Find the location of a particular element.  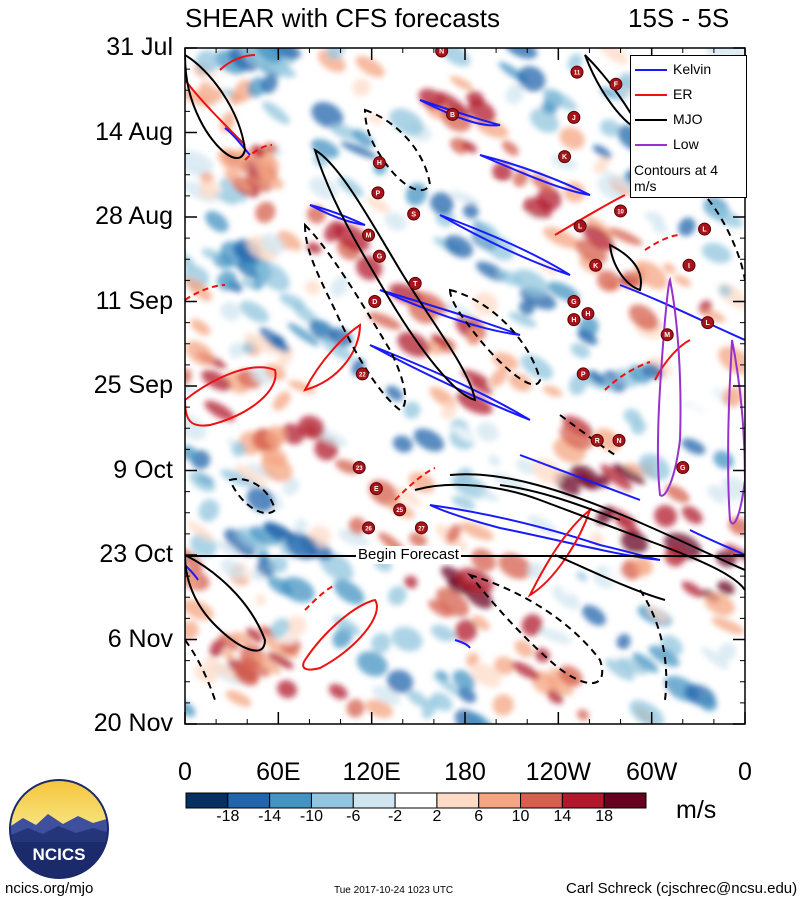

low-contour is located at coordinates (736, 432).